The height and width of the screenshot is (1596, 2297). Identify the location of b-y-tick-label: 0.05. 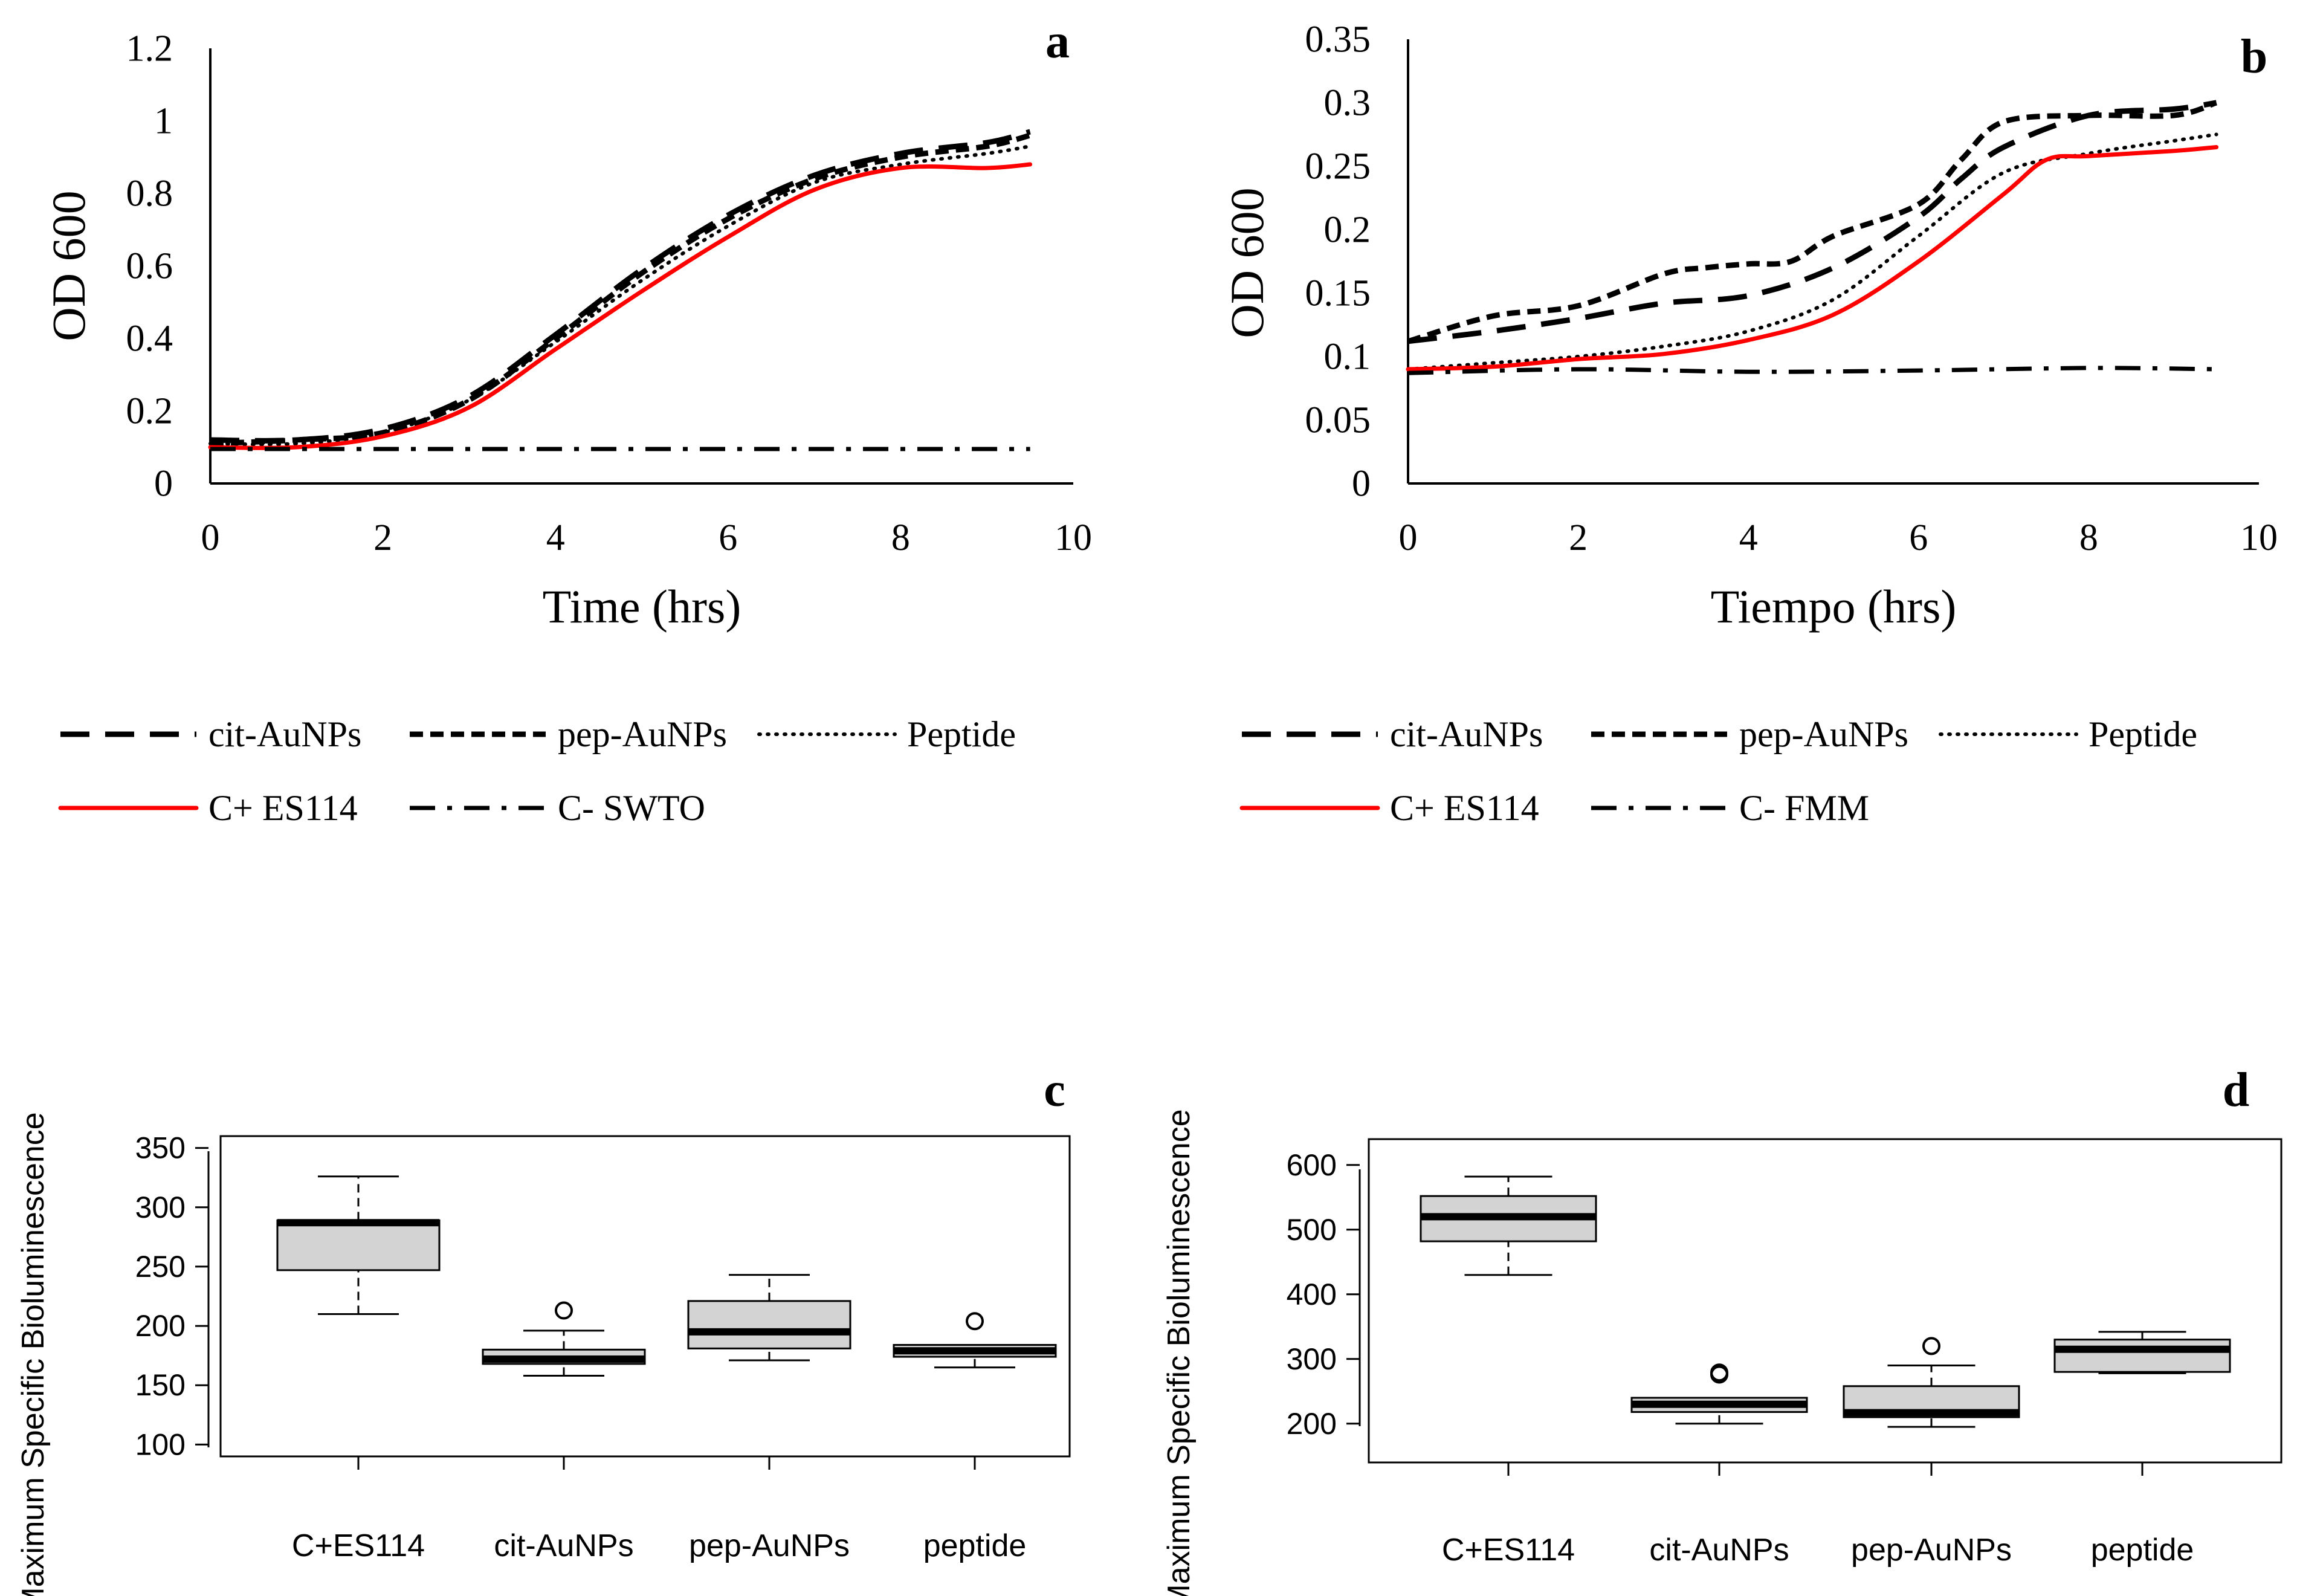
(1338, 420).